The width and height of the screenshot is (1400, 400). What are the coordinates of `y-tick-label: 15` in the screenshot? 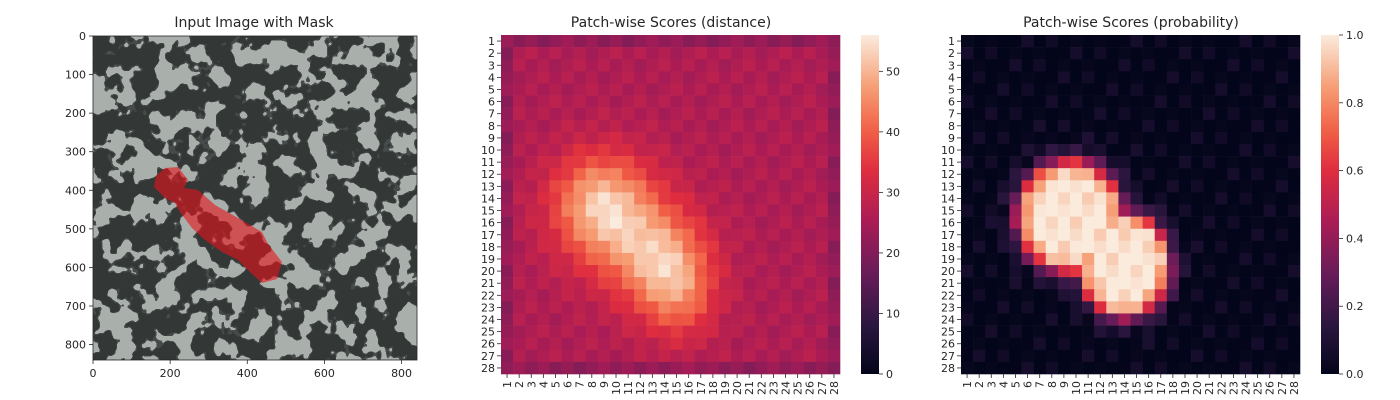 It's located at (488, 211).